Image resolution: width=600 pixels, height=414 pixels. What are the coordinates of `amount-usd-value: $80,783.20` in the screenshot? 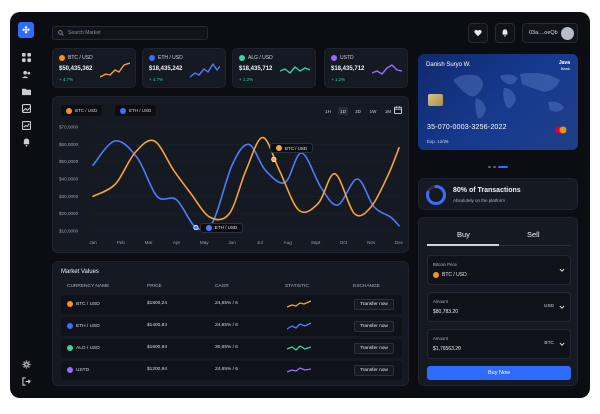 It's located at (446, 312).